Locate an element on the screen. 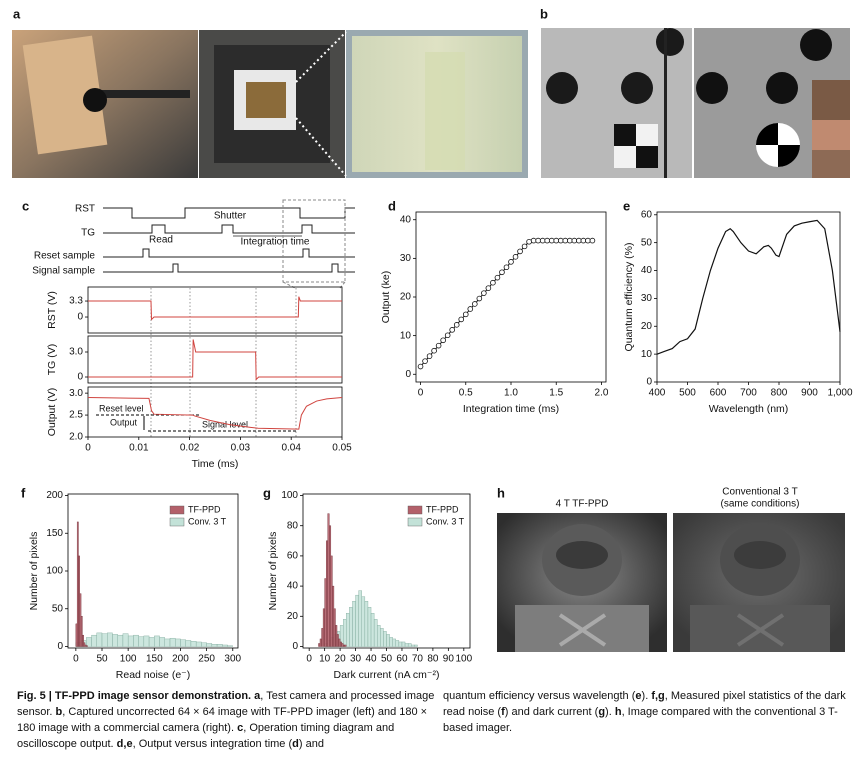  timing-annotation: Integration time is located at coordinates (275, 242).